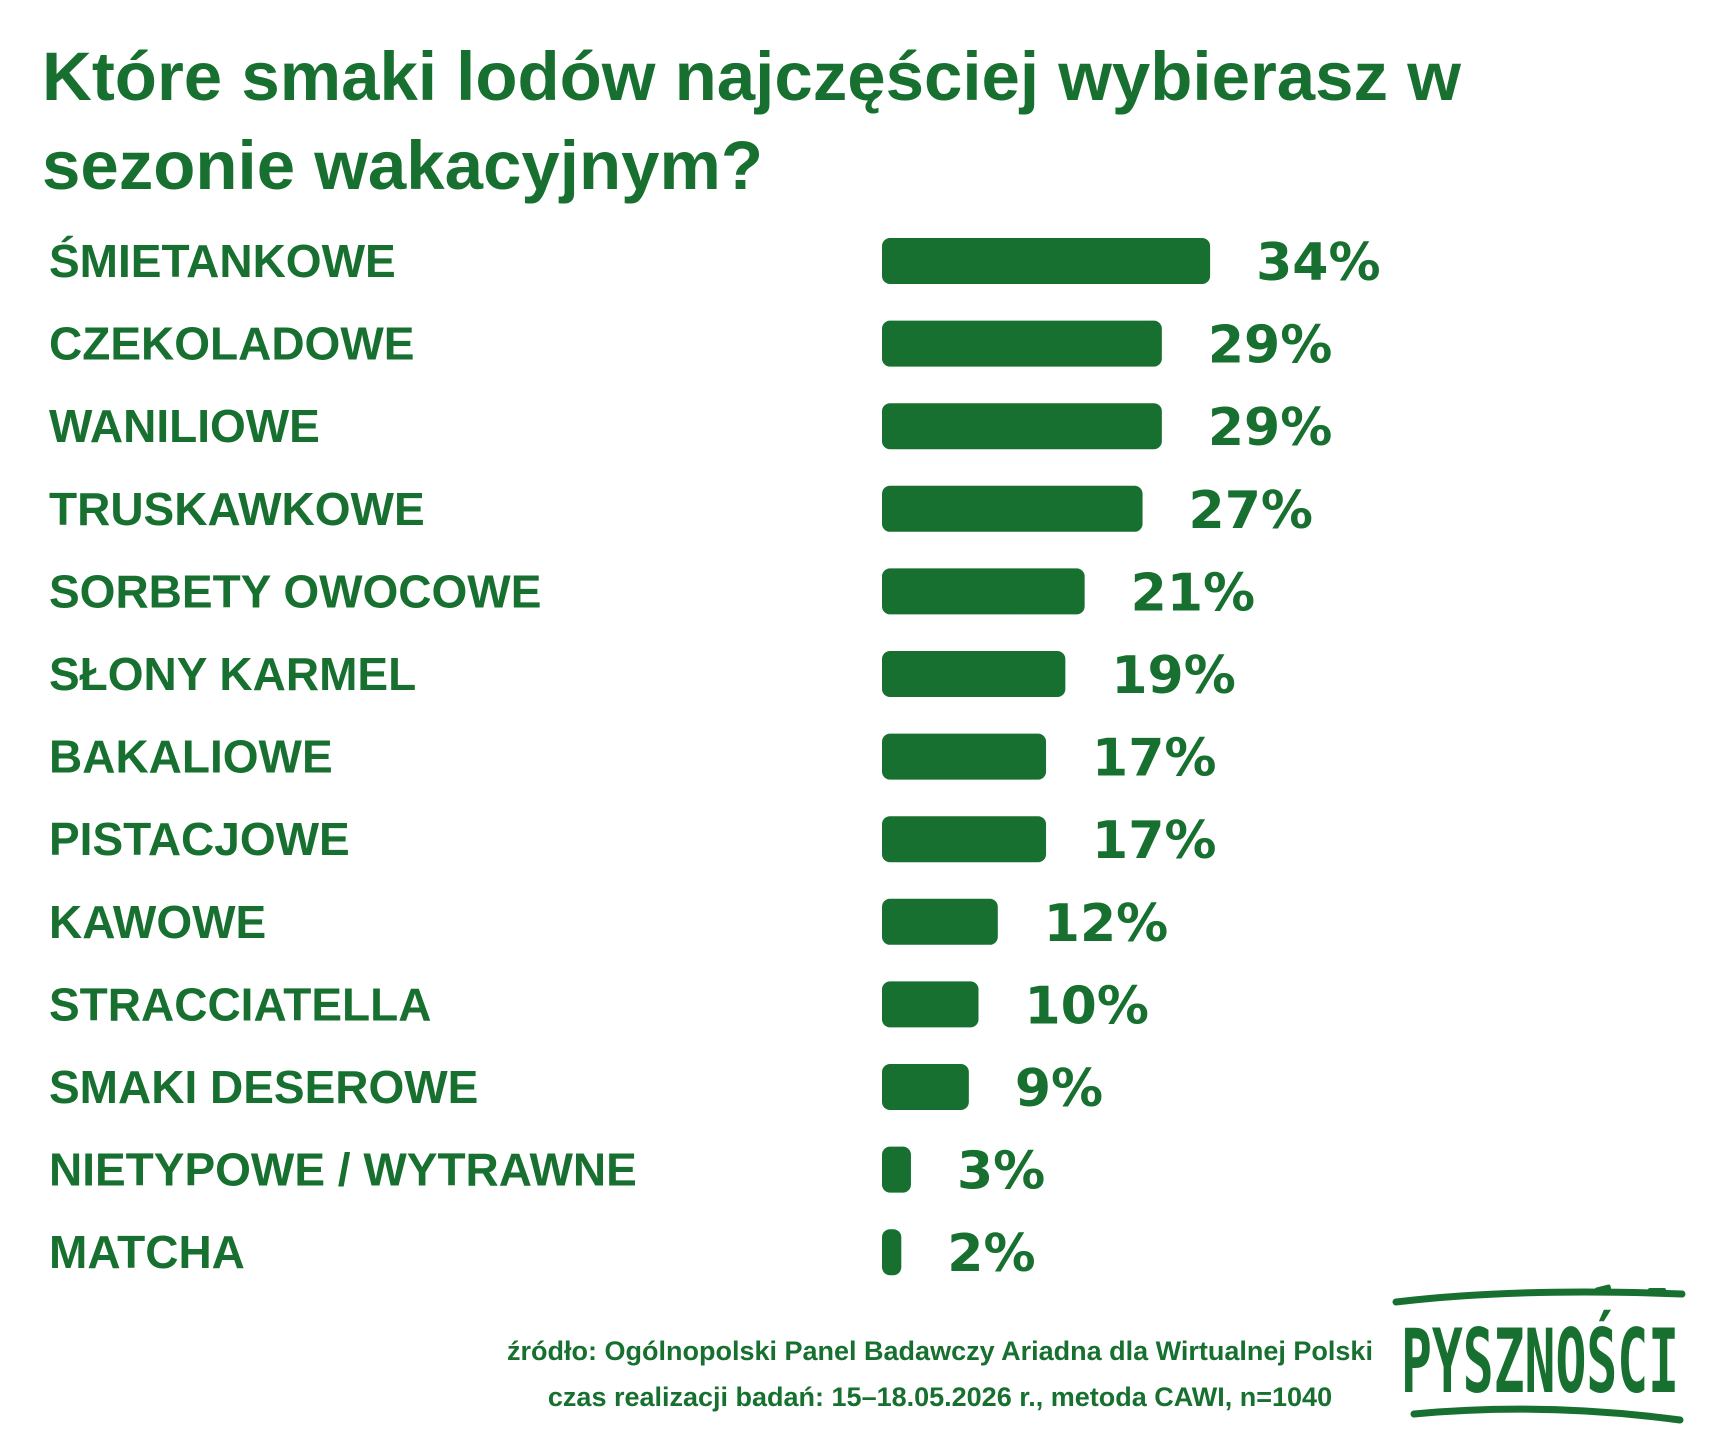  Describe the element at coordinates (1087, 1006) in the screenshot. I see `value-label: 10%` at that location.